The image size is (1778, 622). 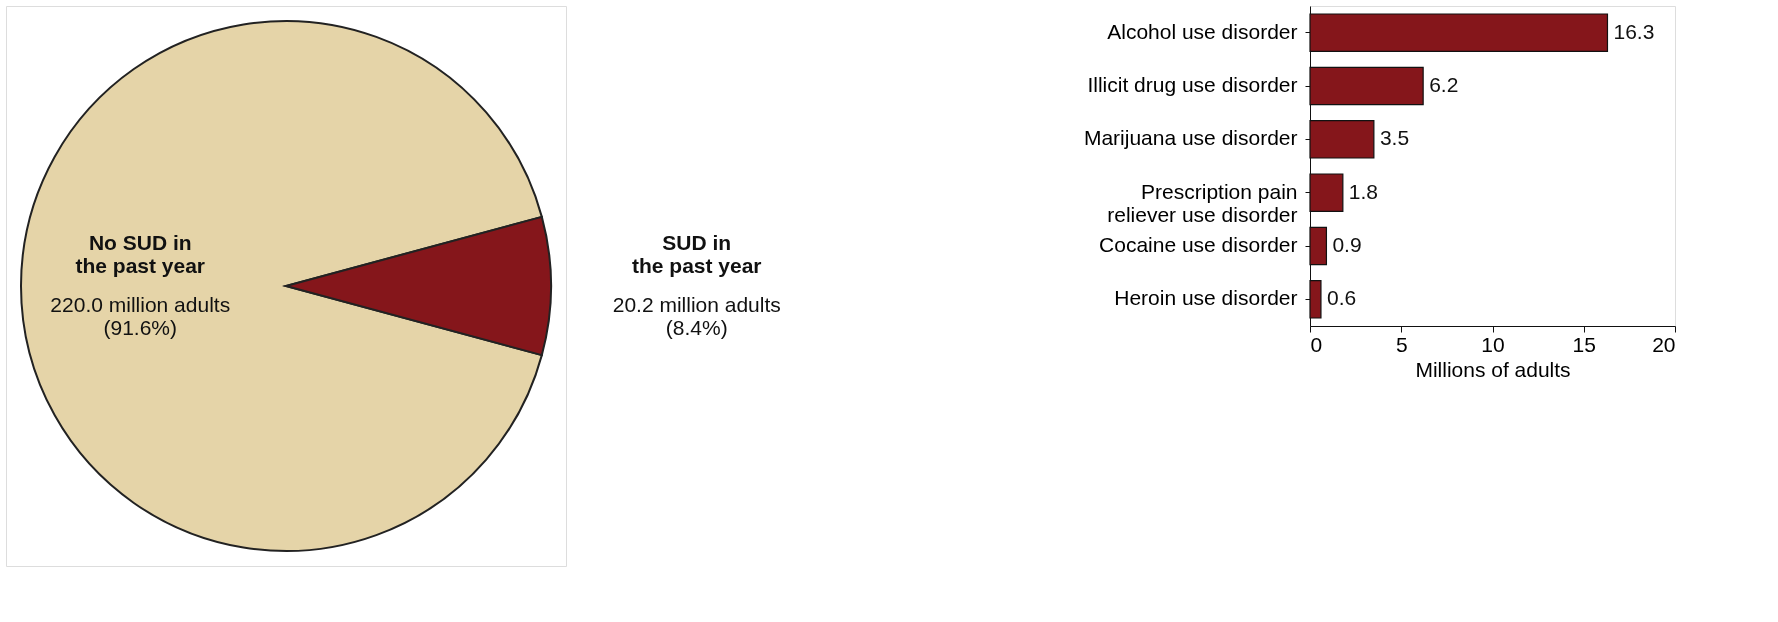 What do you see at coordinates (1347, 244) in the screenshot?
I see `data-label: 0.9` at bounding box center [1347, 244].